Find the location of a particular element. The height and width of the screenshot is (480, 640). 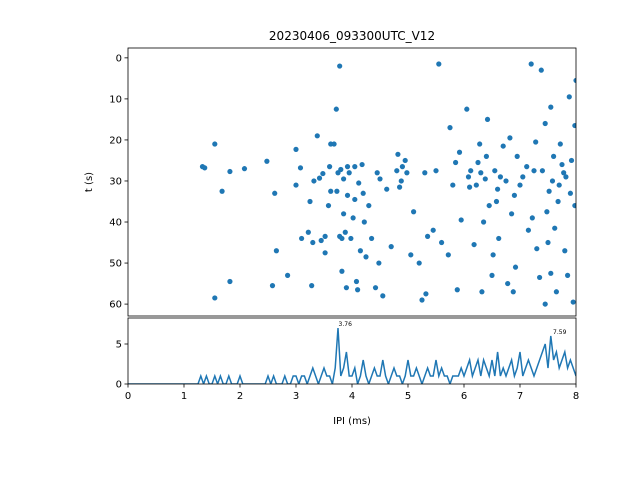

line-area is located at coordinates (352, 355).